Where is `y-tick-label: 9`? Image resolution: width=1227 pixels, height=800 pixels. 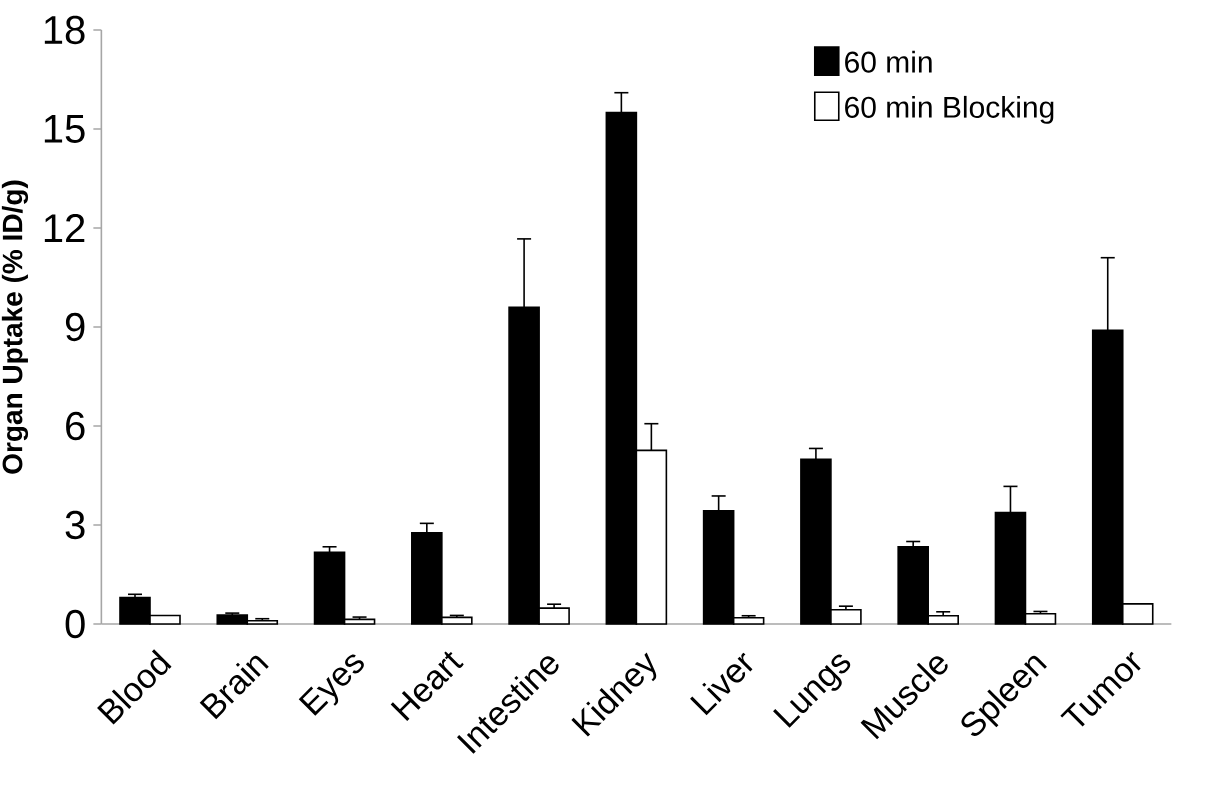 y-tick-label: 9 is located at coordinates (75, 327).